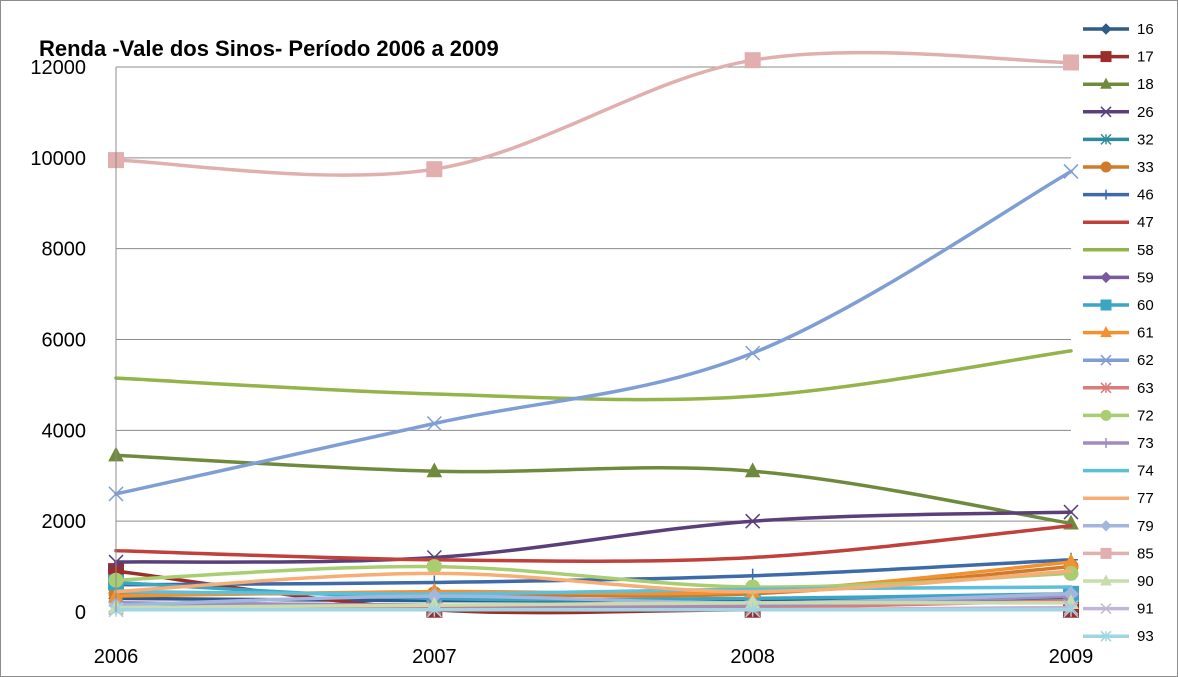 The width and height of the screenshot is (1178, 677). I want to click on data-point-62-2008, so click(753, 353).